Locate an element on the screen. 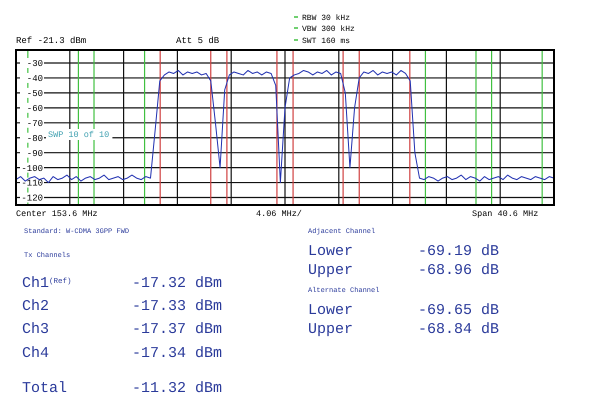  text: Ch2 is located at coordinates (36, 306).